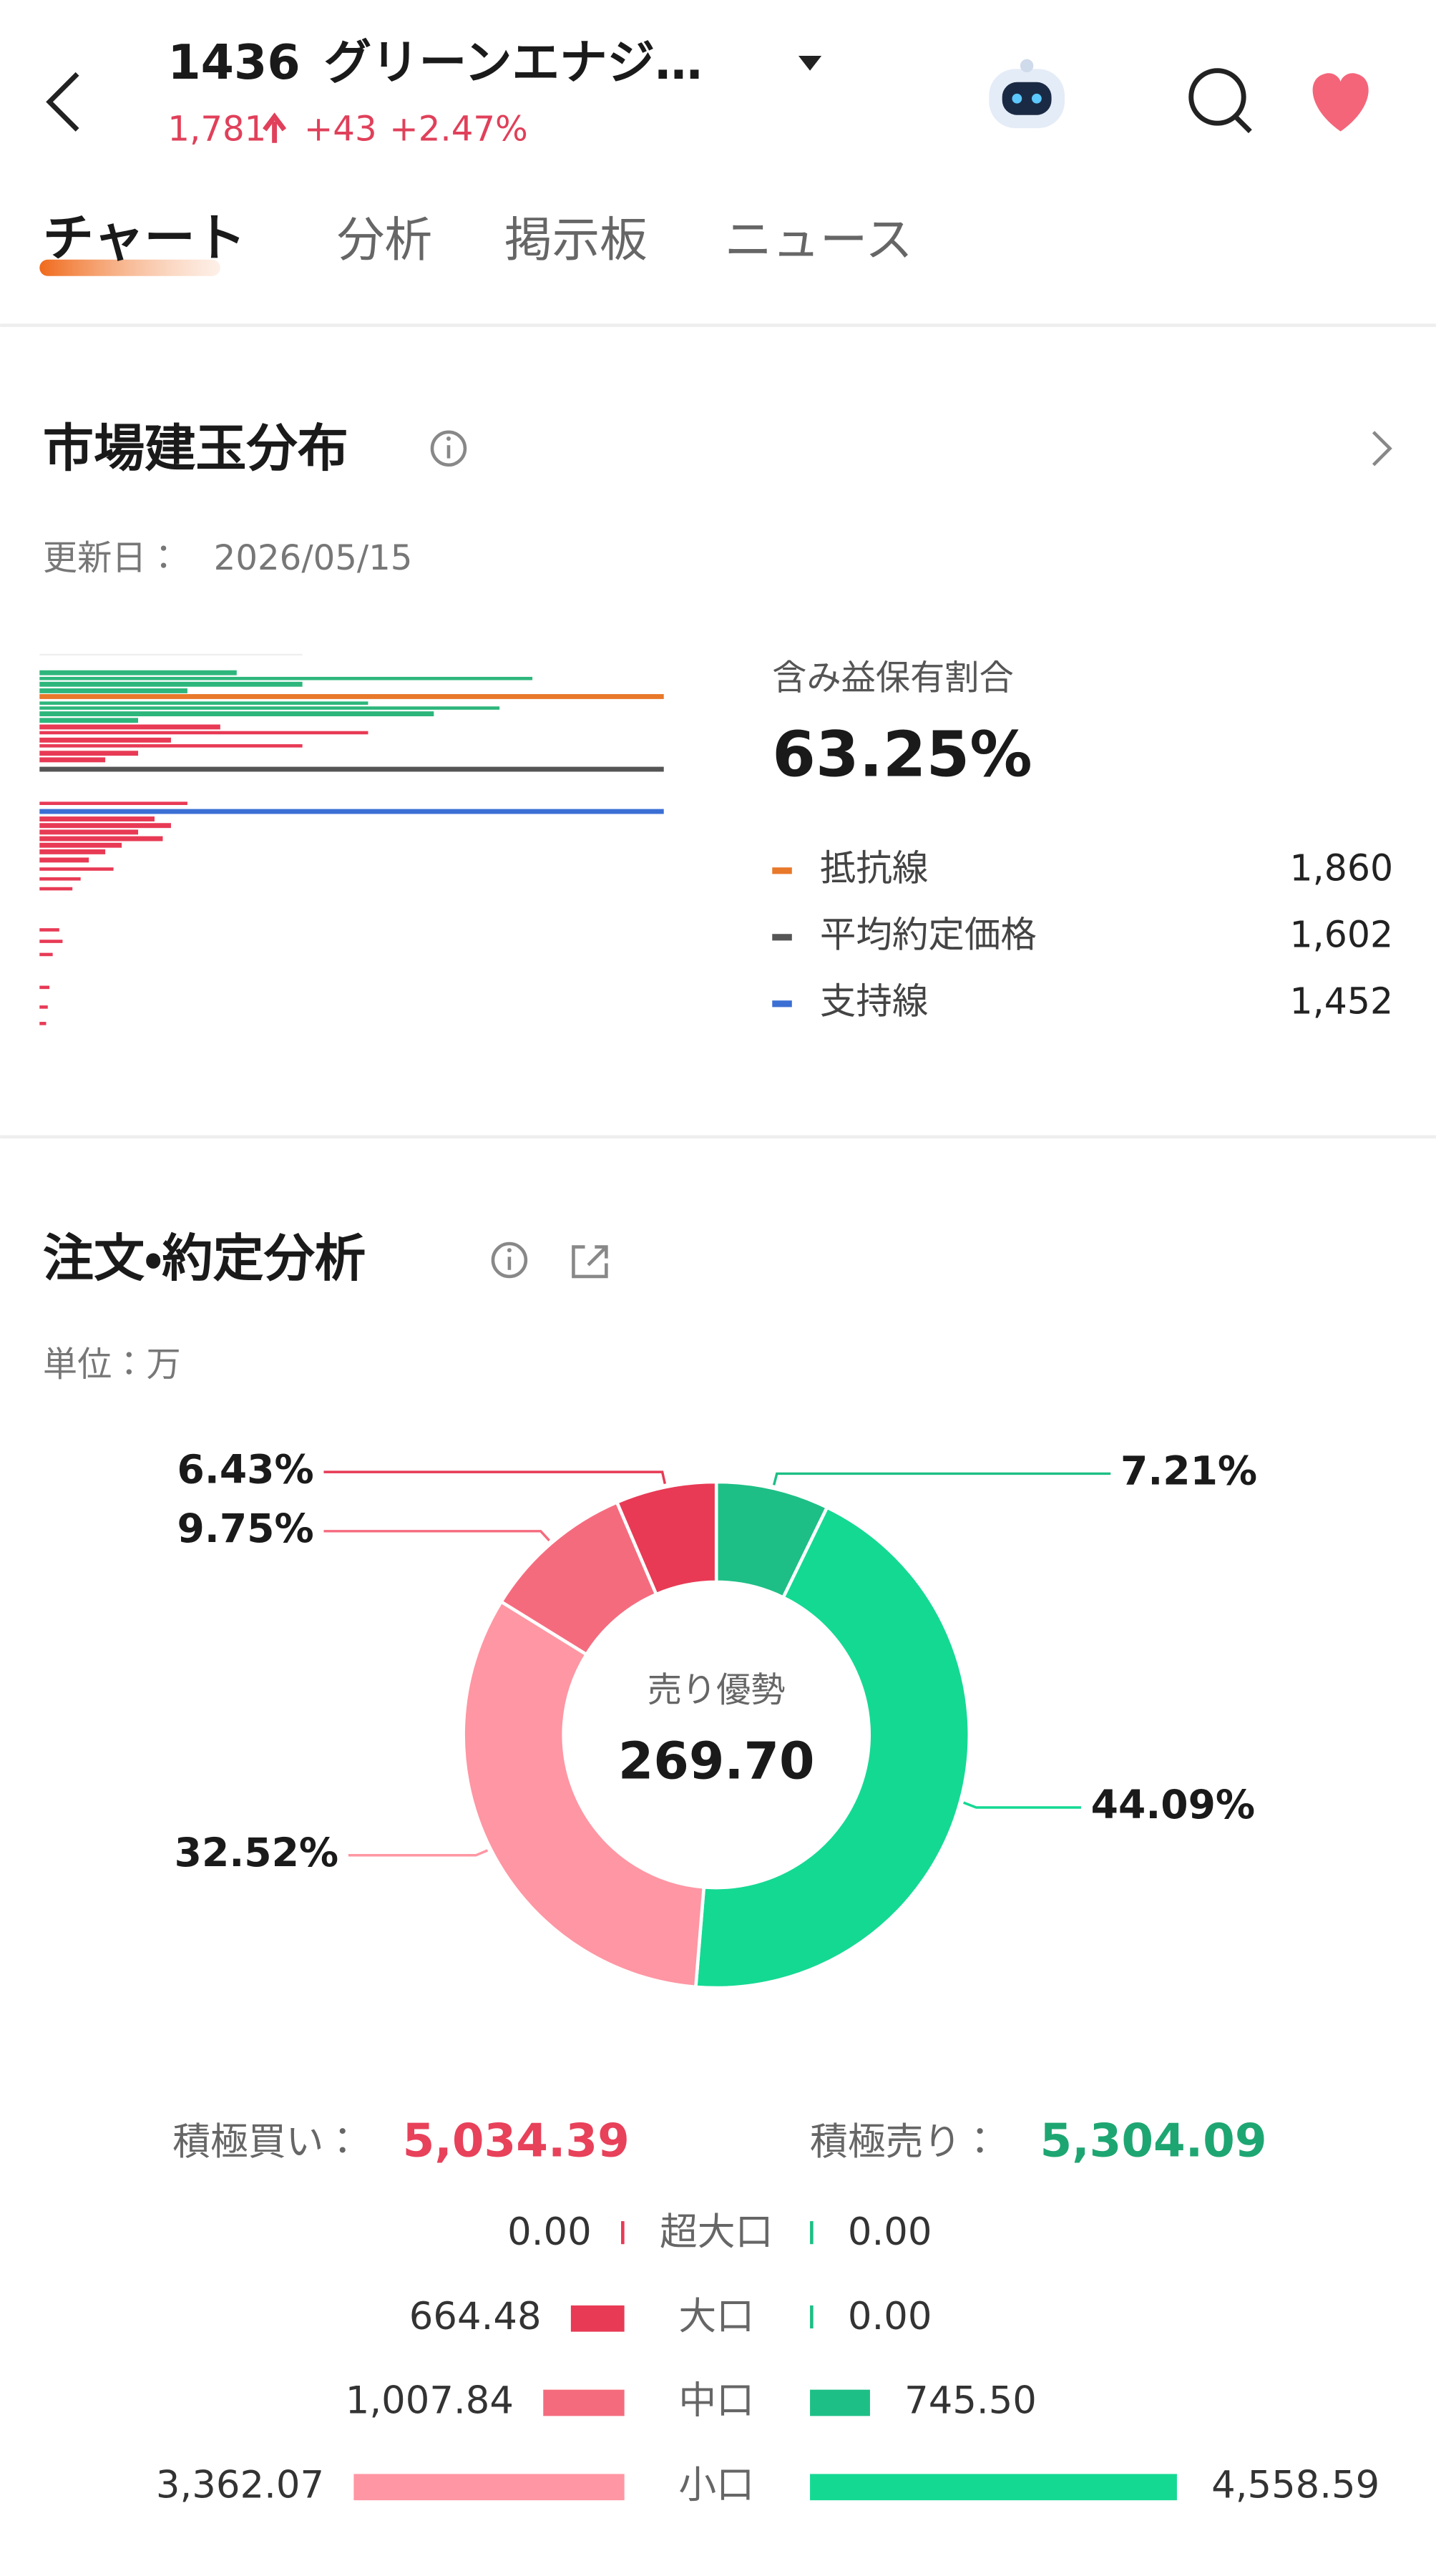 The height and width of the screenshot is (2576, 1436). Describe the element at coordinates (716, 2401) in the screenshot. I see `category-label: 中口` at that location.